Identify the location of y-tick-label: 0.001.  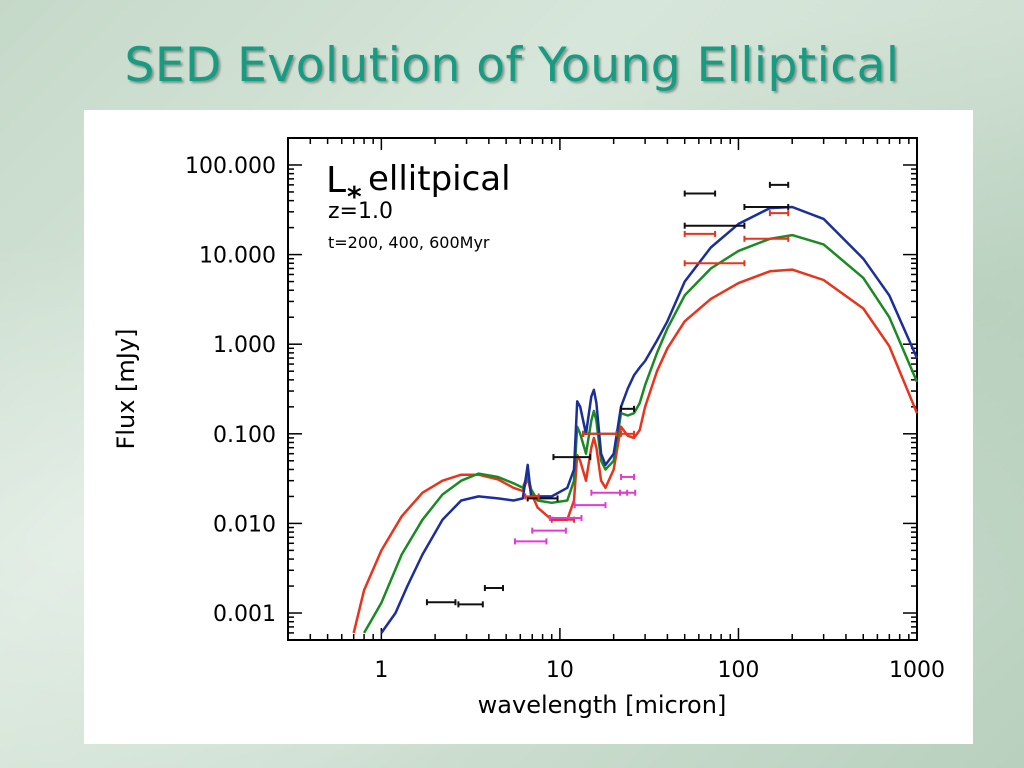
(244, 614).